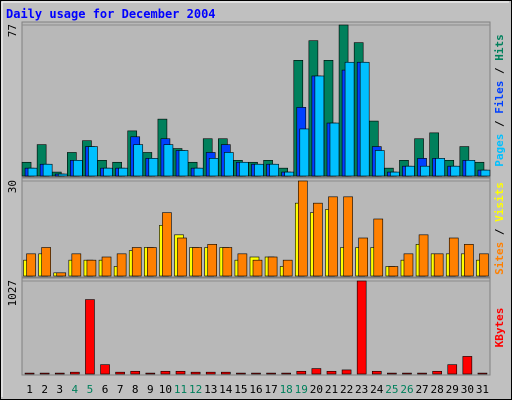  I want to click on legend-entry: KBytes, so click(499, 328).